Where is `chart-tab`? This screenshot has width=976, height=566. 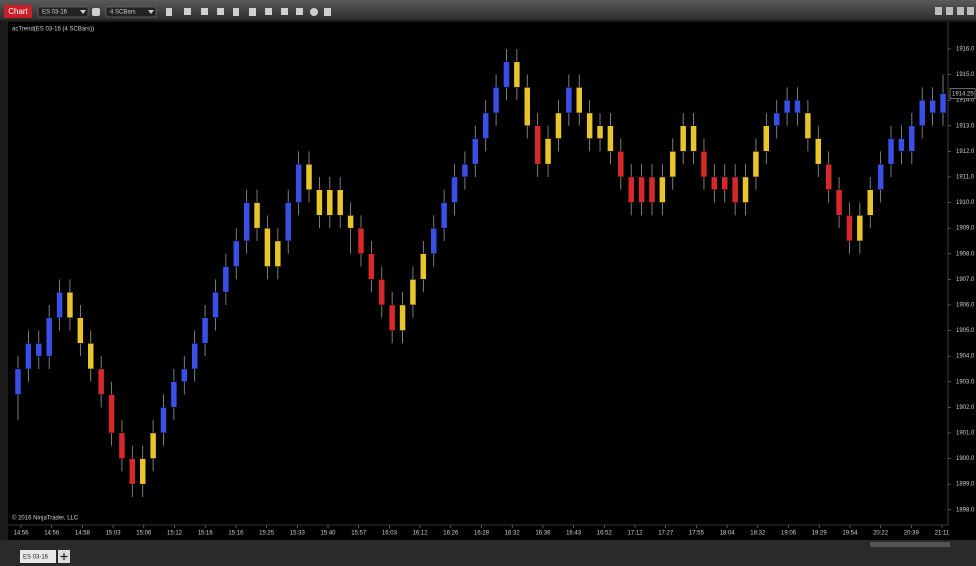 chart-tab is located at coordinates (18, 11).